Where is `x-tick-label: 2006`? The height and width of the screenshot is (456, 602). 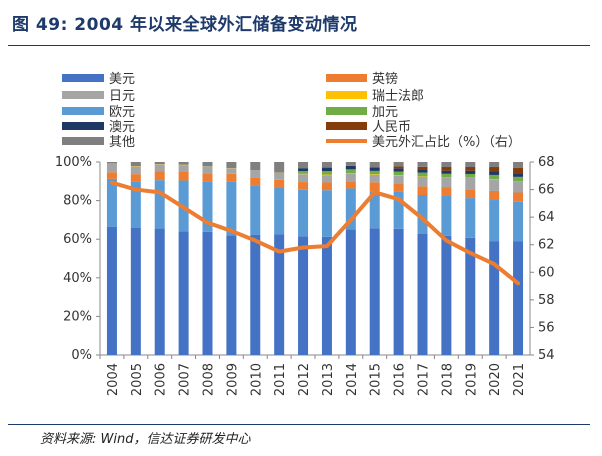
x-tick-label: 2006 is located at coordinates (161, 379).